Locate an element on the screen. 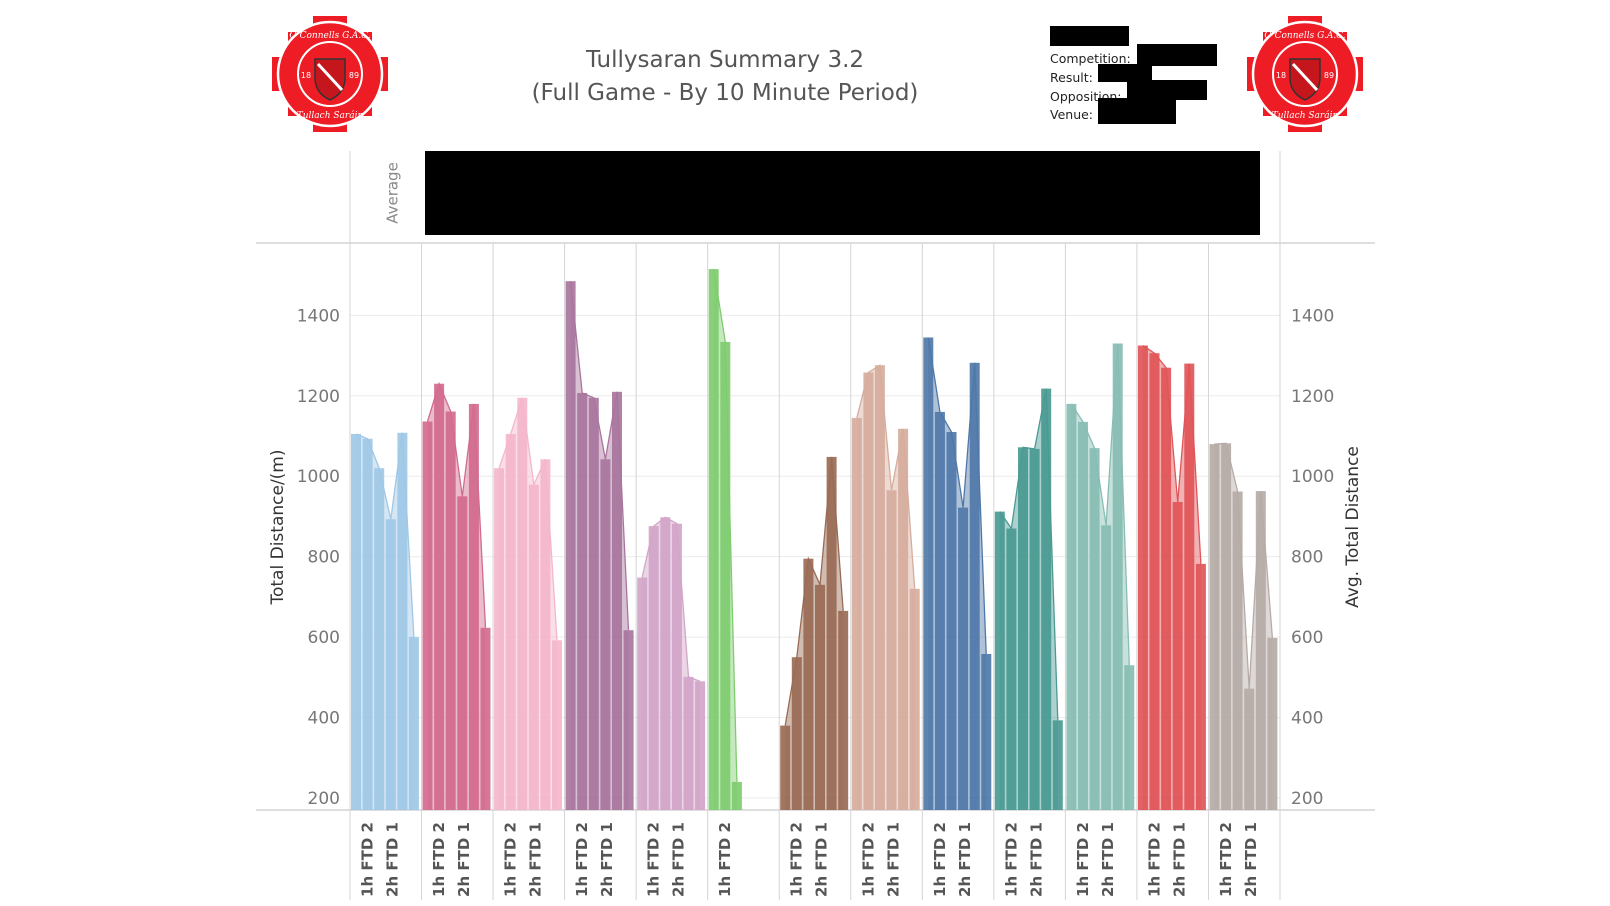  venue-label: Venue: is located at coordinates (1072, 115).